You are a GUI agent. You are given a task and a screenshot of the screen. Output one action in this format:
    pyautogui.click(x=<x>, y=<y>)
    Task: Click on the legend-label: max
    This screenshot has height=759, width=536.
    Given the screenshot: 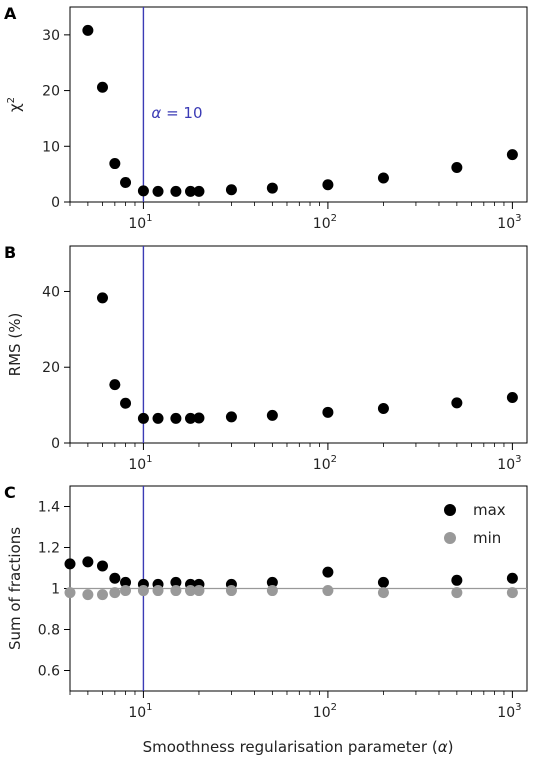 What is the action you would take?
    pyautogui.click(x=489, y=510)
    